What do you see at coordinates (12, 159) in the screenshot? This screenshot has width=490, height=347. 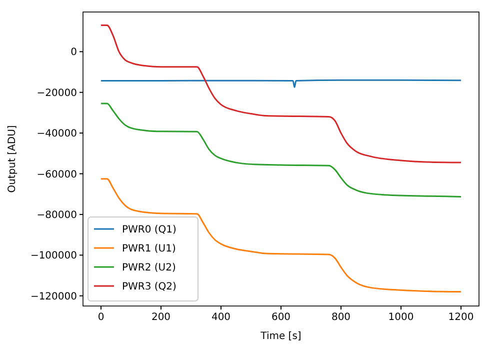 I see `y-axis-title: Output [ADU]` at bounding box center [12, 159].